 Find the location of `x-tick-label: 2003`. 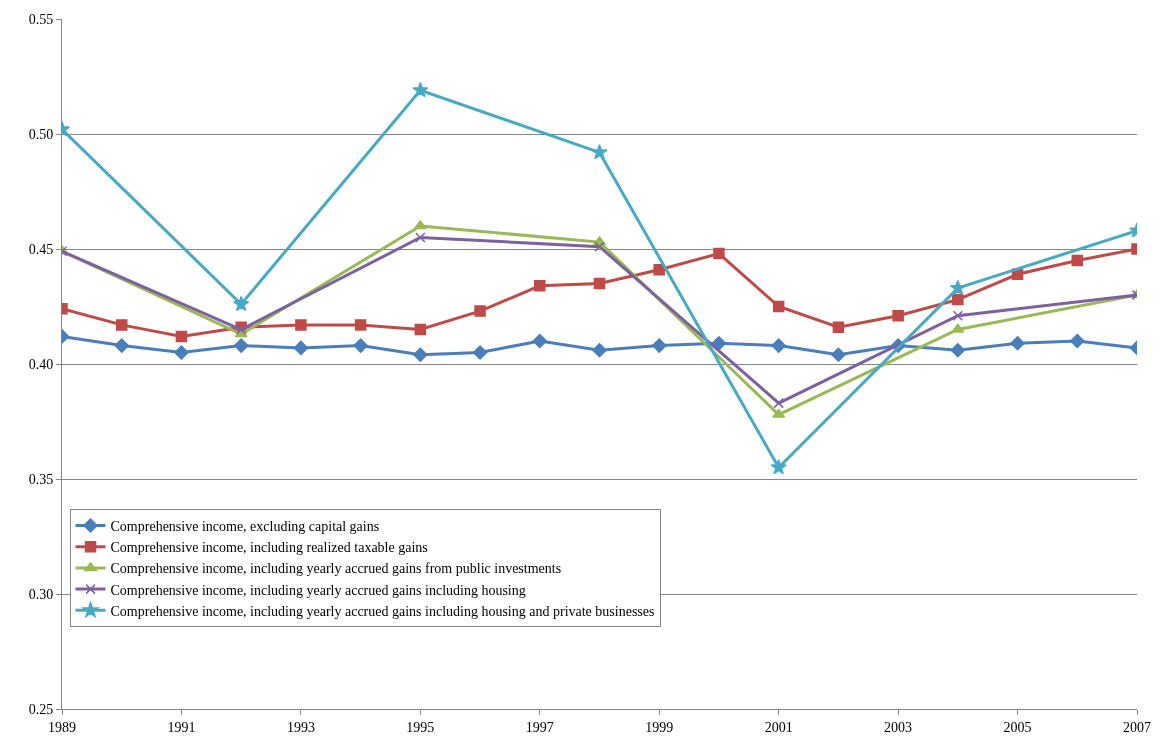

x-tick-label: 2003 is located at coordinates (898, 727).